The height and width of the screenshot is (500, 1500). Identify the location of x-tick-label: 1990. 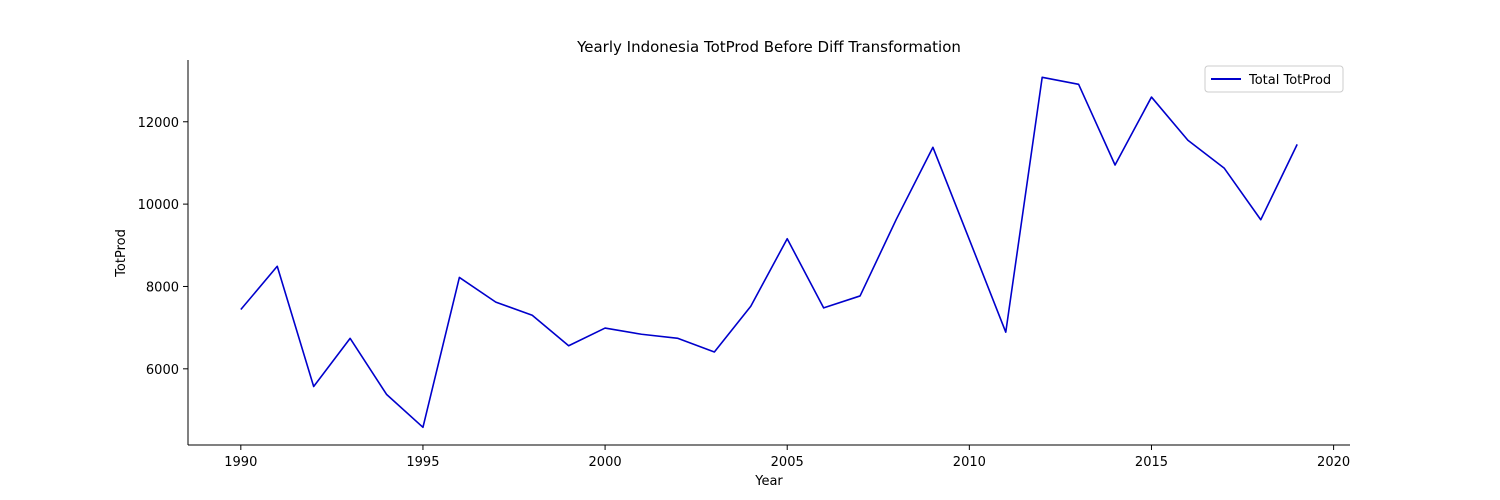
(240, 462).